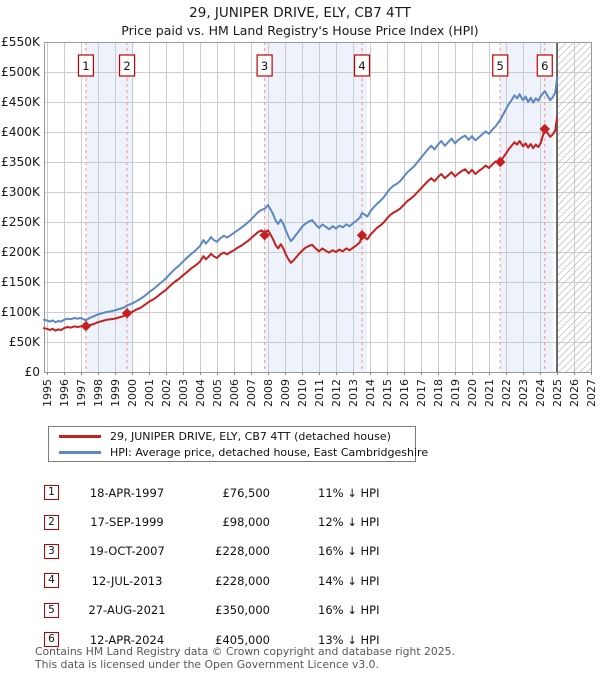 This screenshot has height=680, width=600. Describe the element at coordinates (51, 493) in the screenshot. I see `sale-number-badge: 1` at that location.